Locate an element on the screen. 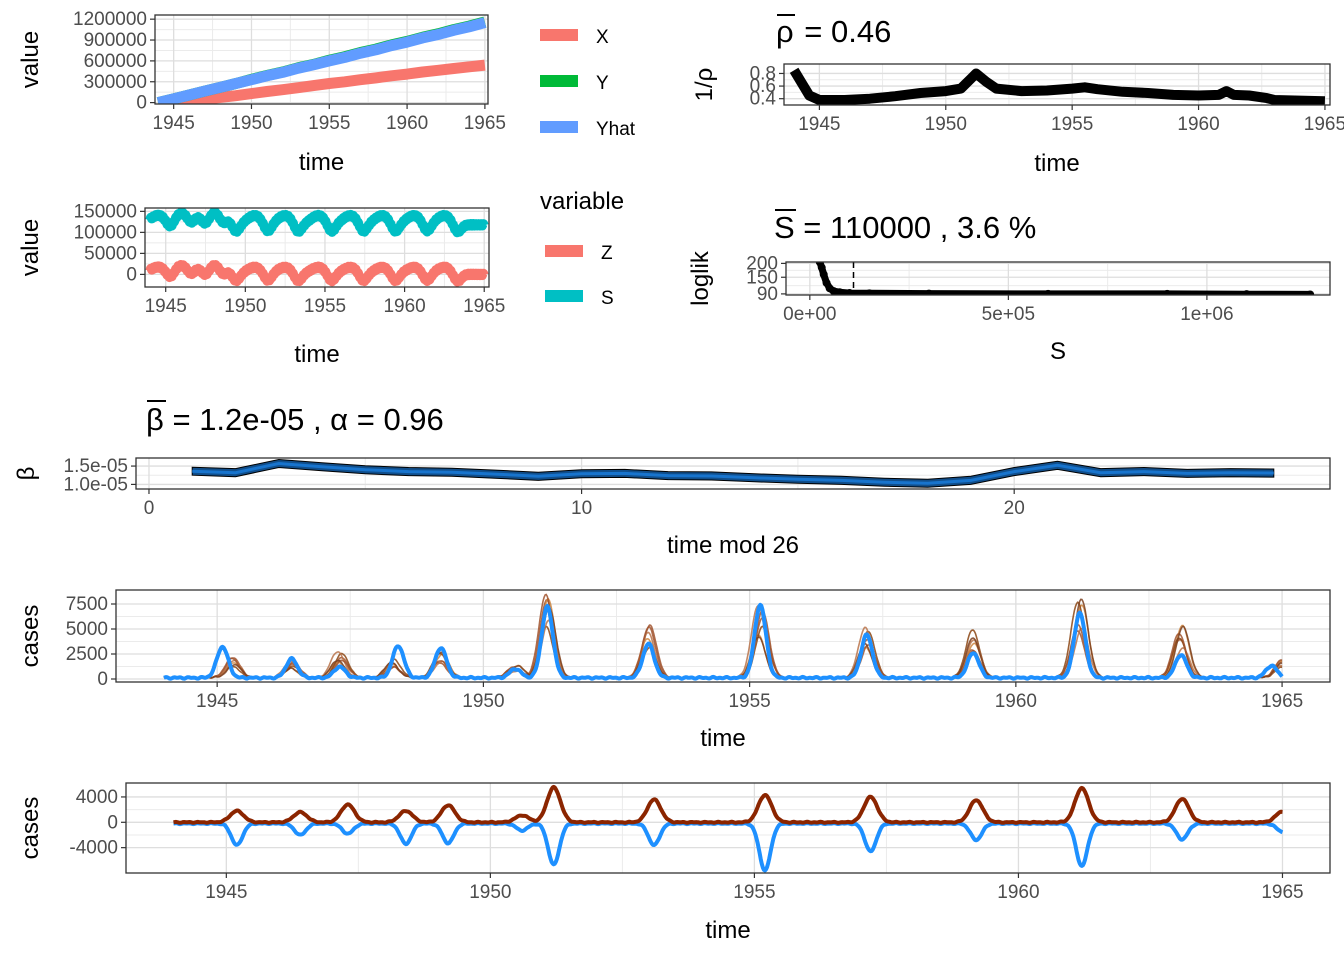  loglik-title: S = 110000 , 3.6 % is located at coordinates (905, 227).